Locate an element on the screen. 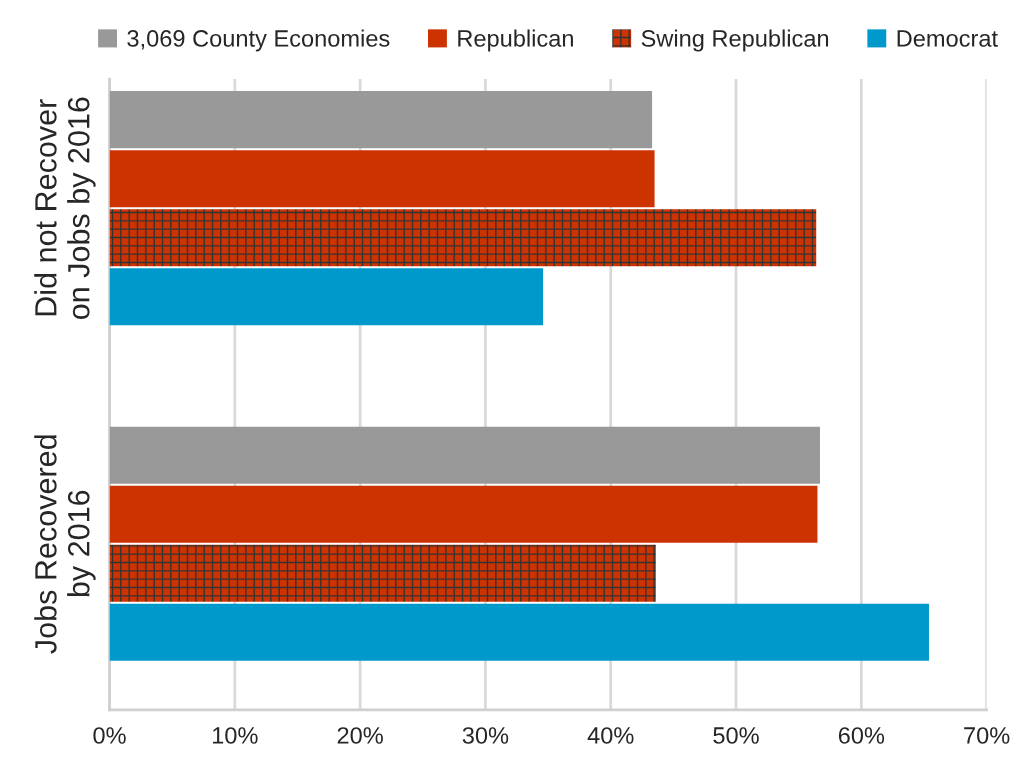  x-tick-label: 20% is located at coordinates (360, 735).